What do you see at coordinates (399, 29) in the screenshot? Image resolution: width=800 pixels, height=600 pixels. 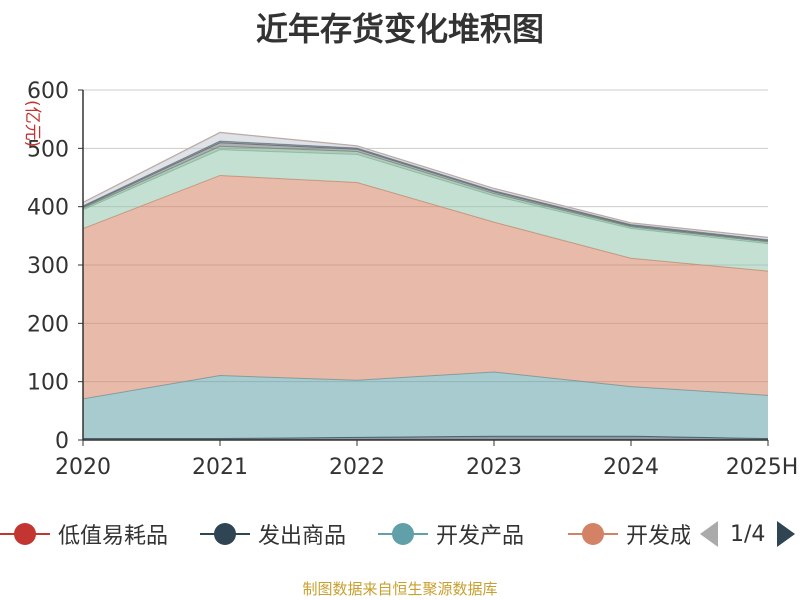 I see `chart-title: 近年存货变化堆积图` at bounding box center [399, 29].